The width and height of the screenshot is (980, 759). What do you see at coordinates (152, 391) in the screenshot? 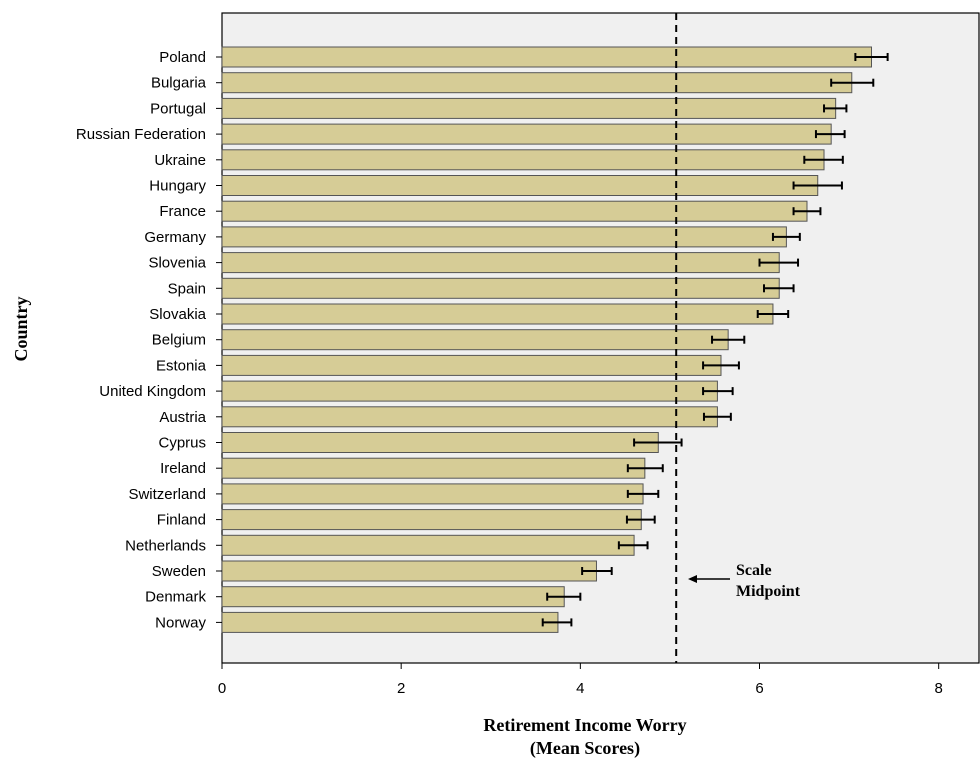
I see `category-label-united-kingdom: United Kingdom` at bounding box center [152, 391].